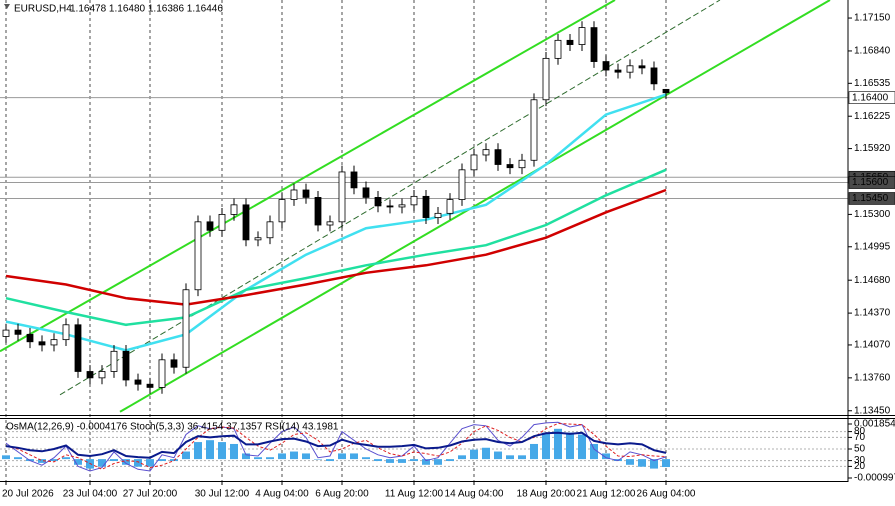 Image resolution: width=895 pixels, height=506 pixels. Describe the element at coordinates (414, 494) in the screenshot. I see `x-tick-label: 11 Aug 12:00` at that location.